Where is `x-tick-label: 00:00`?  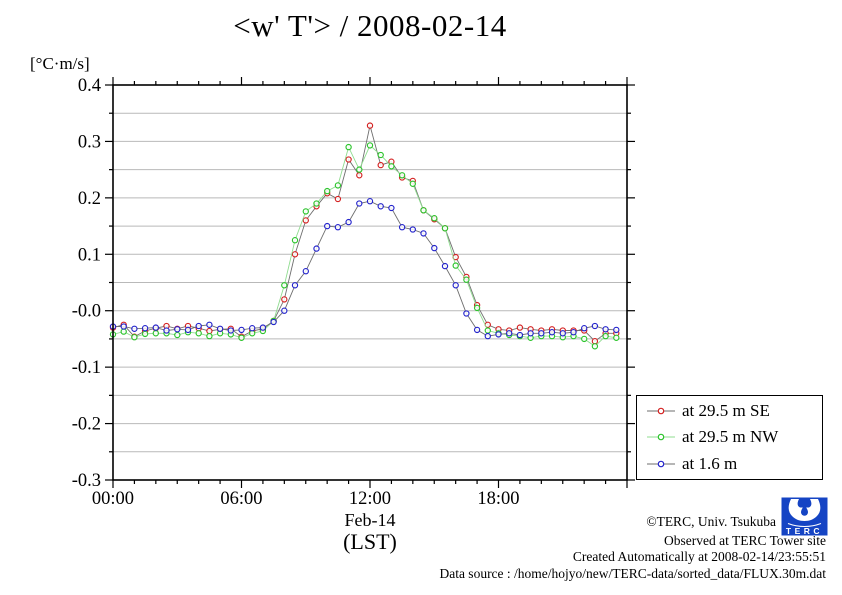 x-tick-label: 00:00 is located at coordinates (113, 499).